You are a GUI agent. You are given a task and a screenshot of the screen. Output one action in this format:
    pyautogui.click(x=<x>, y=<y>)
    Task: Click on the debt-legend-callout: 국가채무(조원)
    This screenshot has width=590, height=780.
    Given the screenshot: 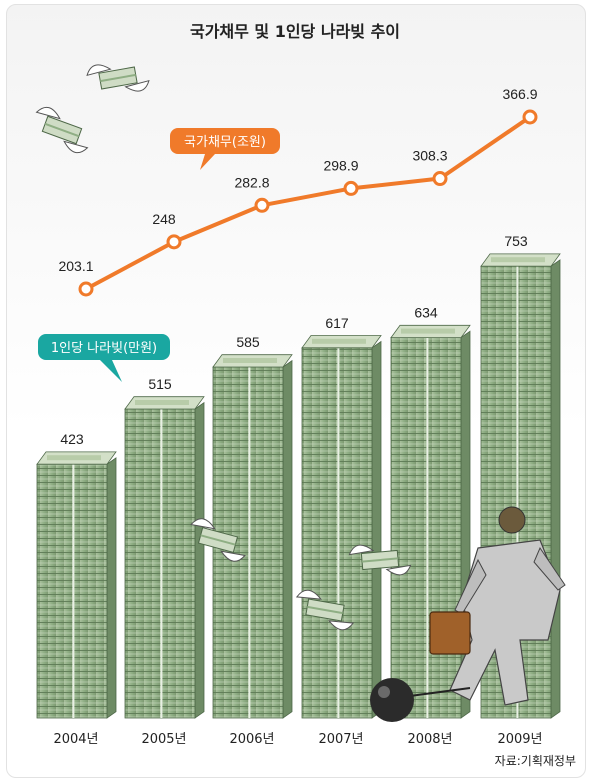 What is the action you would take?
    pyautogui.click(x=225, y=149)
    